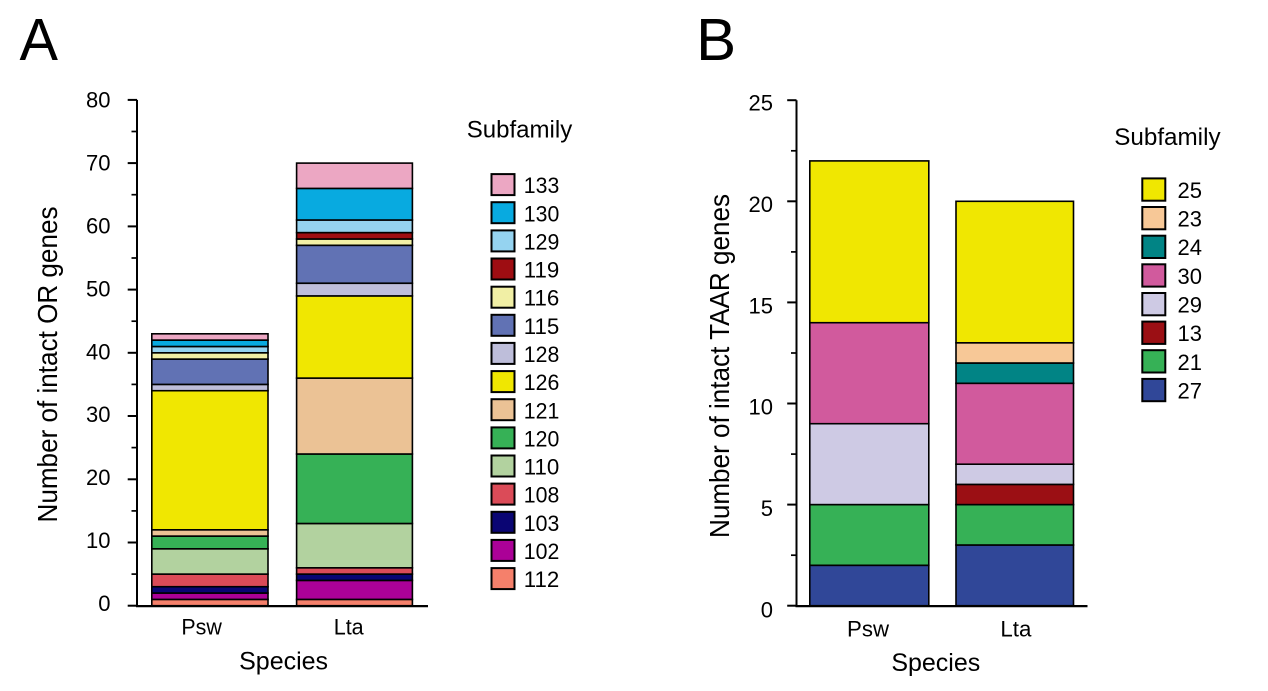  What do you see at coordinates (542, 438) in the screenshot?
I see `svg-text: 120` at bounding box center [542, 438].